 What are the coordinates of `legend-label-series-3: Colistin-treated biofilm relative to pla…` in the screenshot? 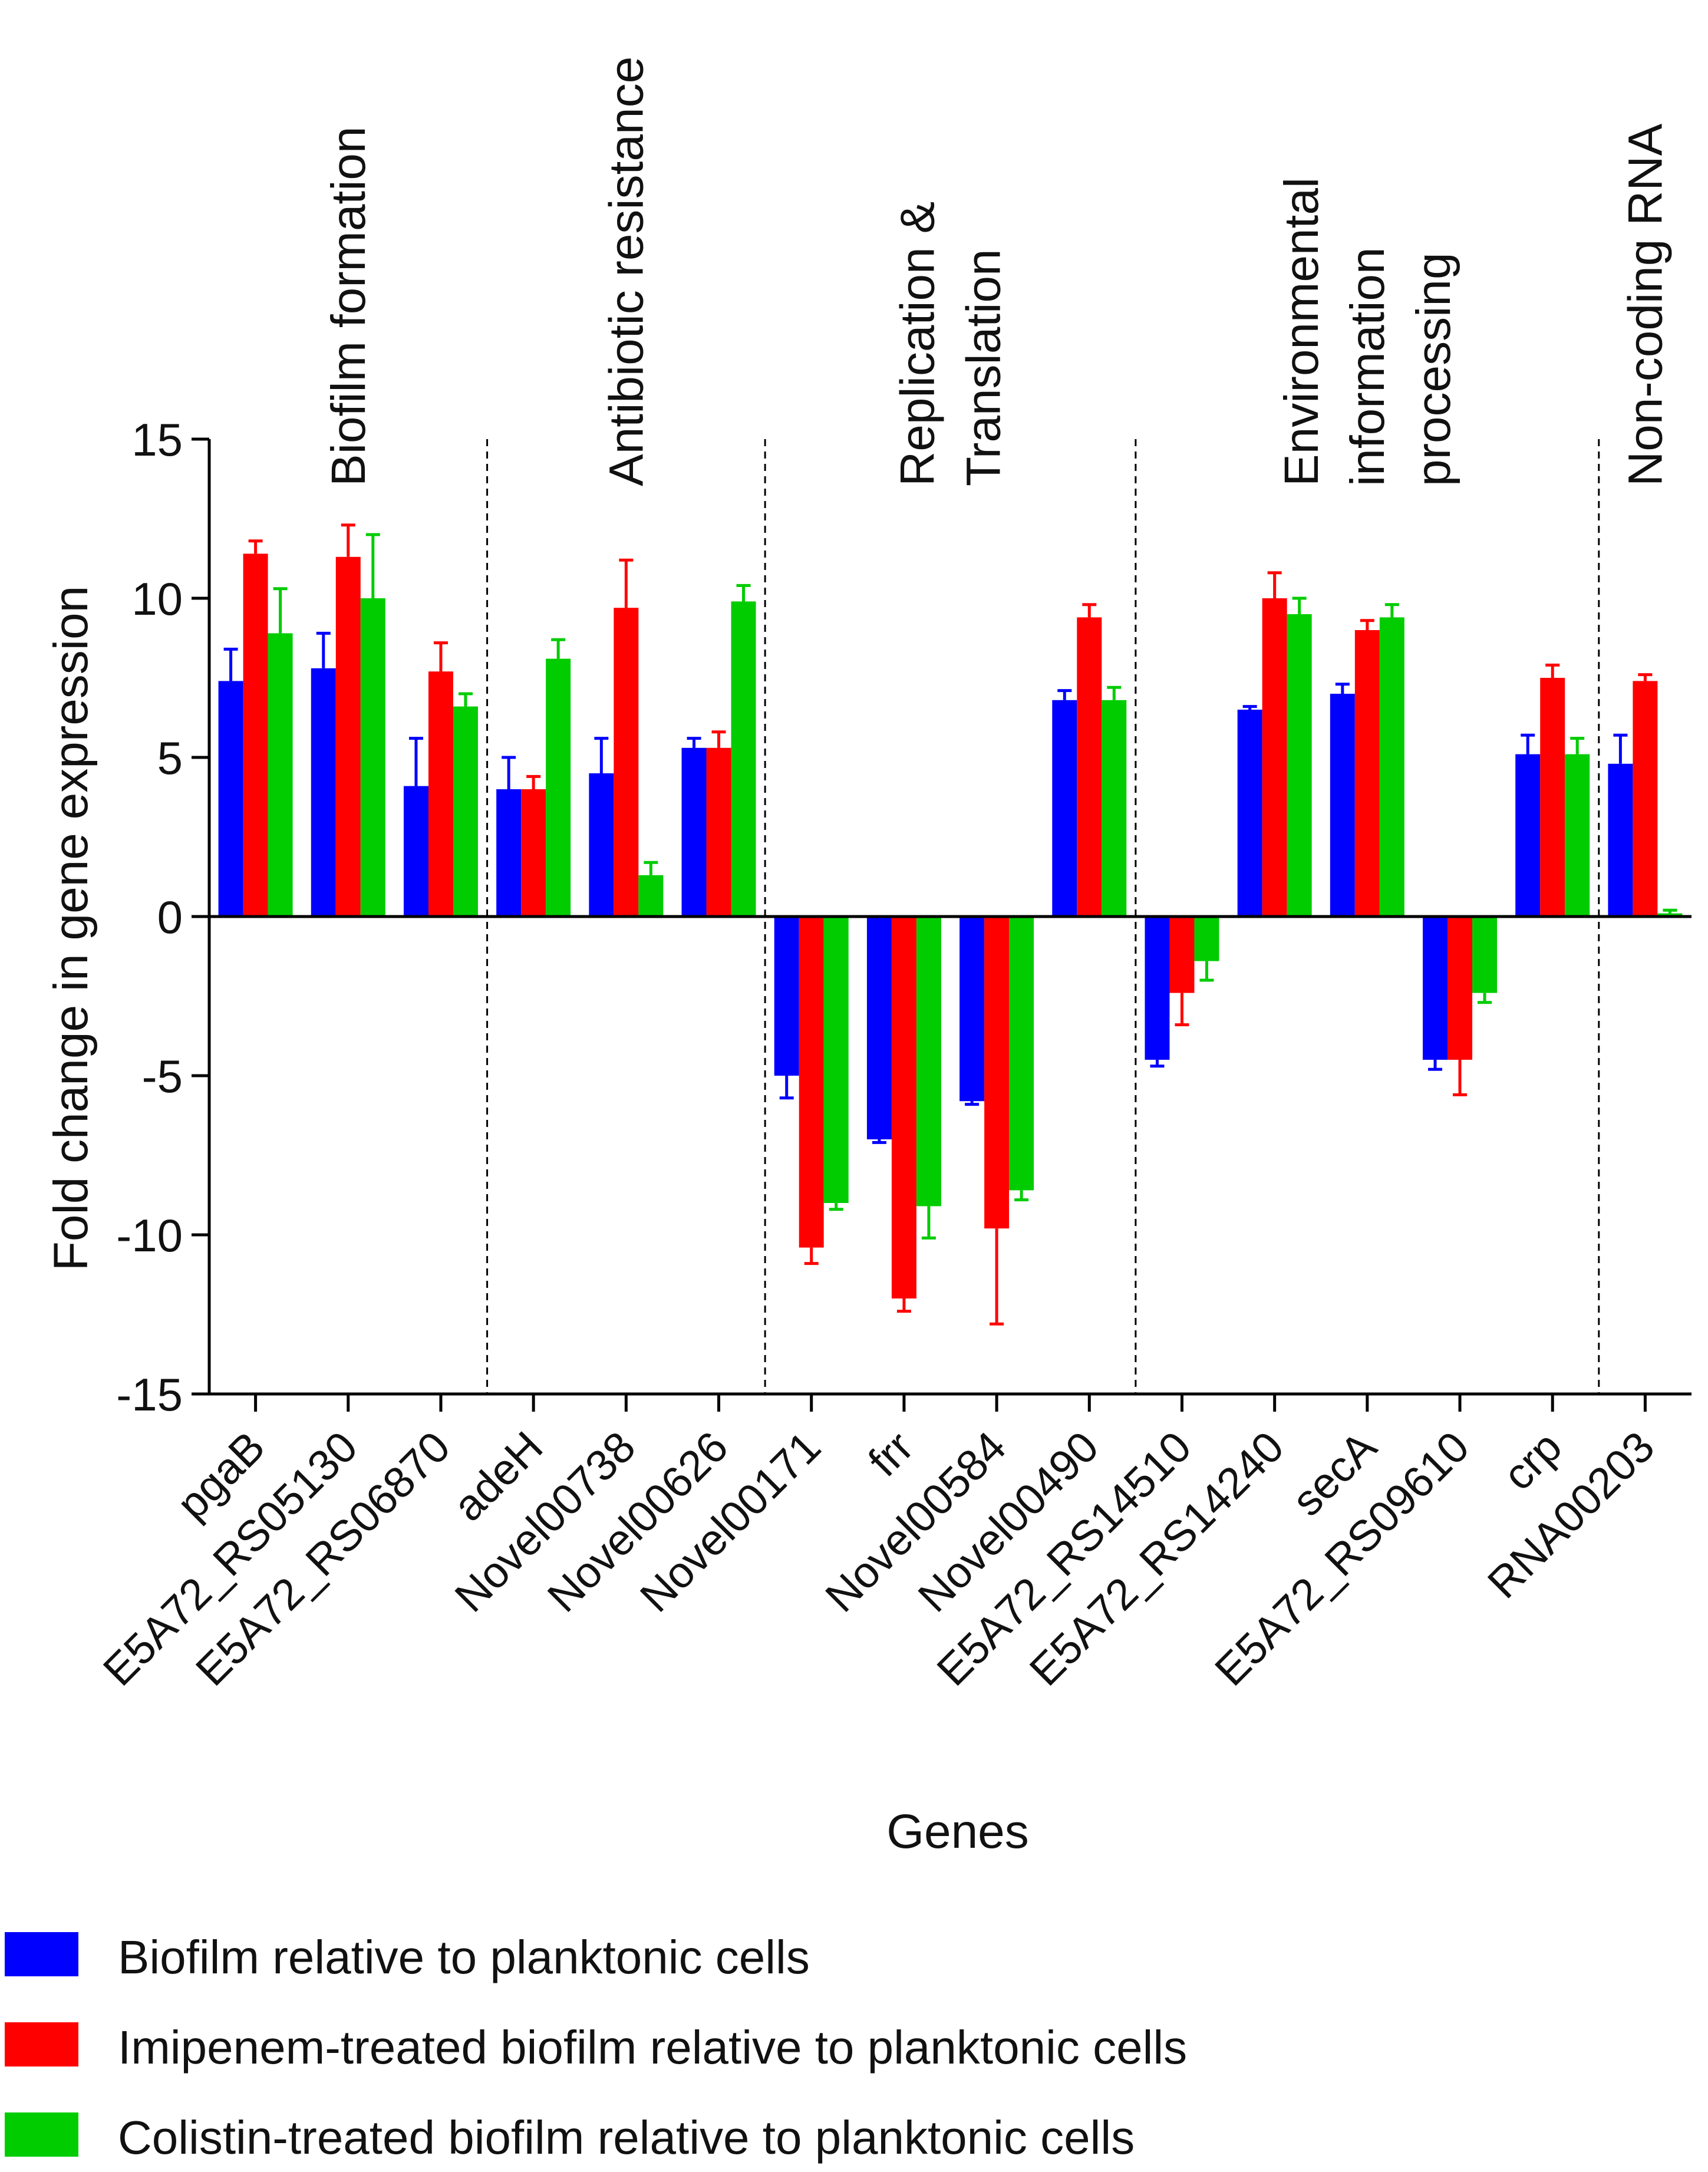 It's located at (626, 2137).